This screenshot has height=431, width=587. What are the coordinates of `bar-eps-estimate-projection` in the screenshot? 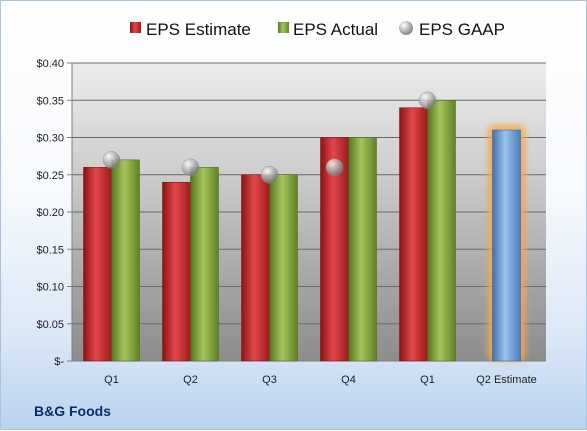 It's located at (506, 245).